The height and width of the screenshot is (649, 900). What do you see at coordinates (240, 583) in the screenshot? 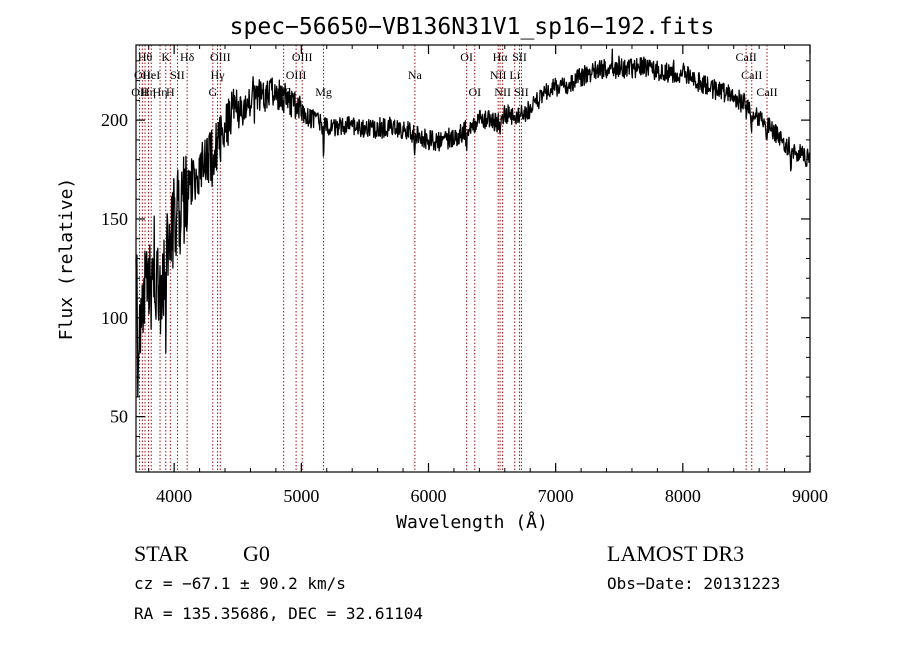
I see `redshift-cz: cz = −67.1 ± 90.2 km/s` at bounding box center [240, 583].